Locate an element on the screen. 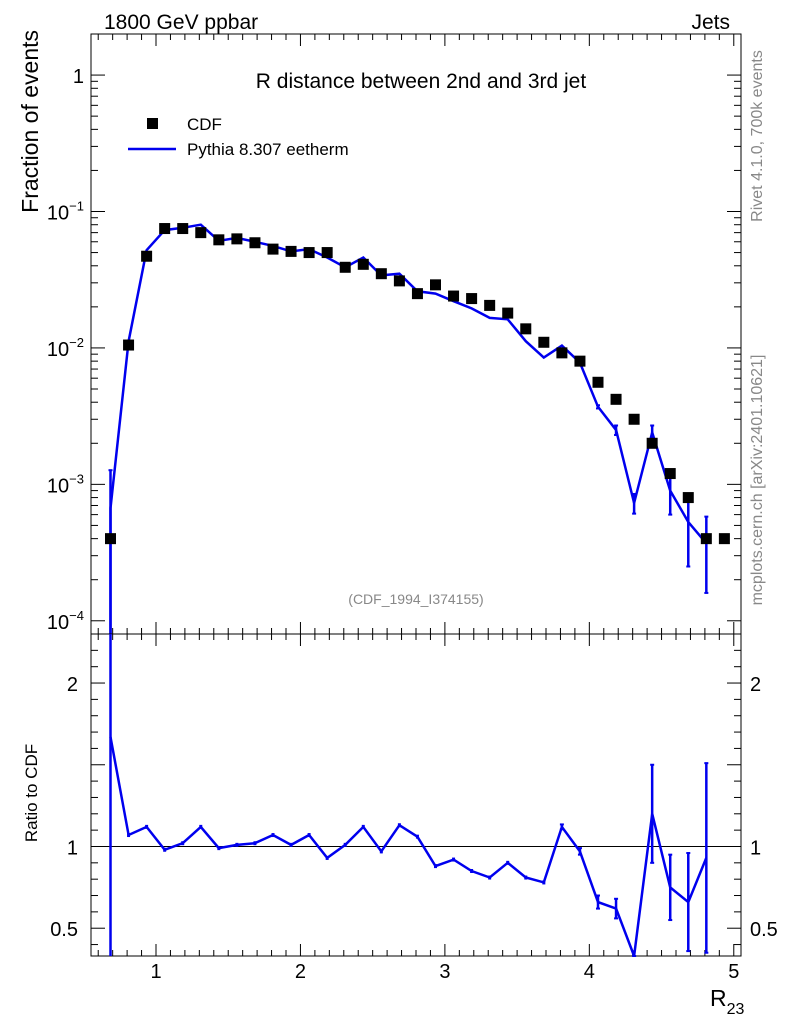  x-axis-title: R23 is located at coordinates (727, 1001).